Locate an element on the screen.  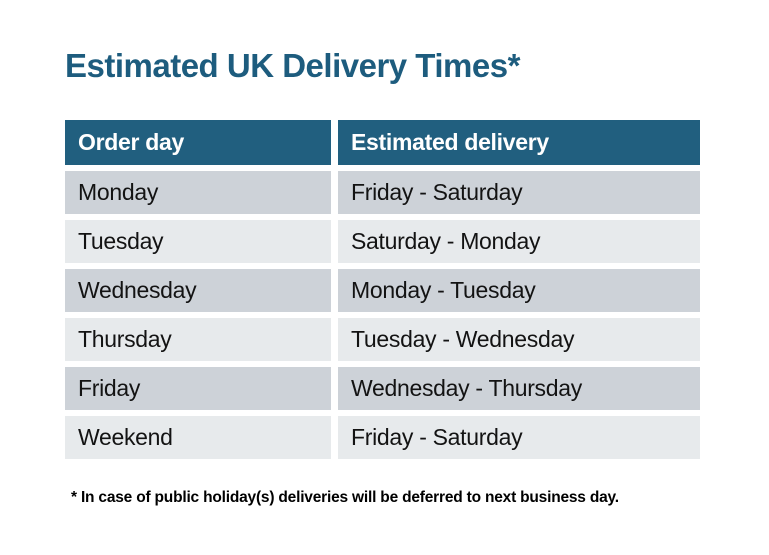
cell-order-day: Monday is located at coordinates (198, 192).